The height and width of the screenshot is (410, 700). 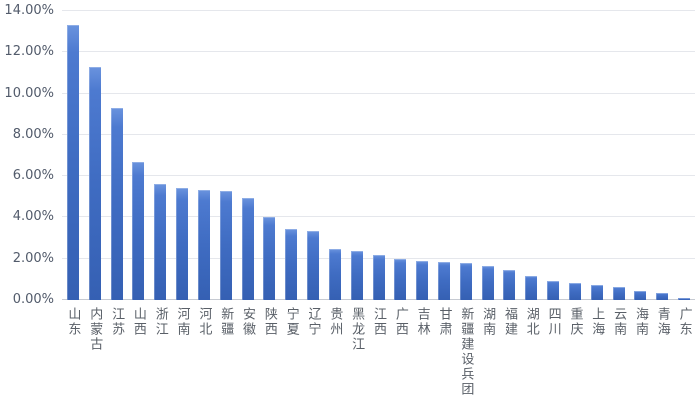 I want to click on bar-column: 浙江, so click(x=160, y=204).